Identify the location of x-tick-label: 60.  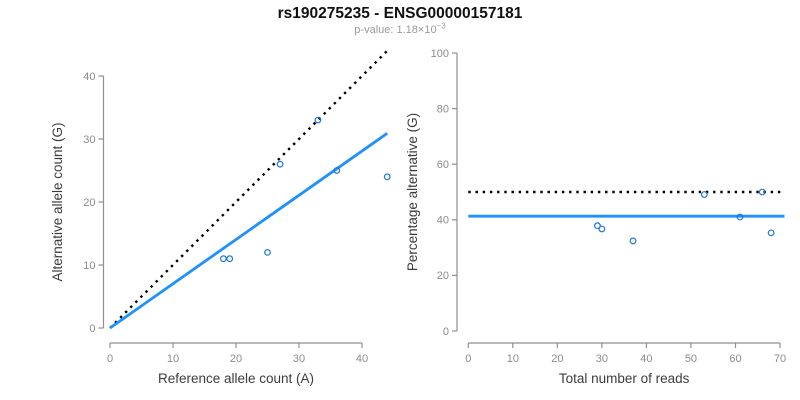
(735, 359).